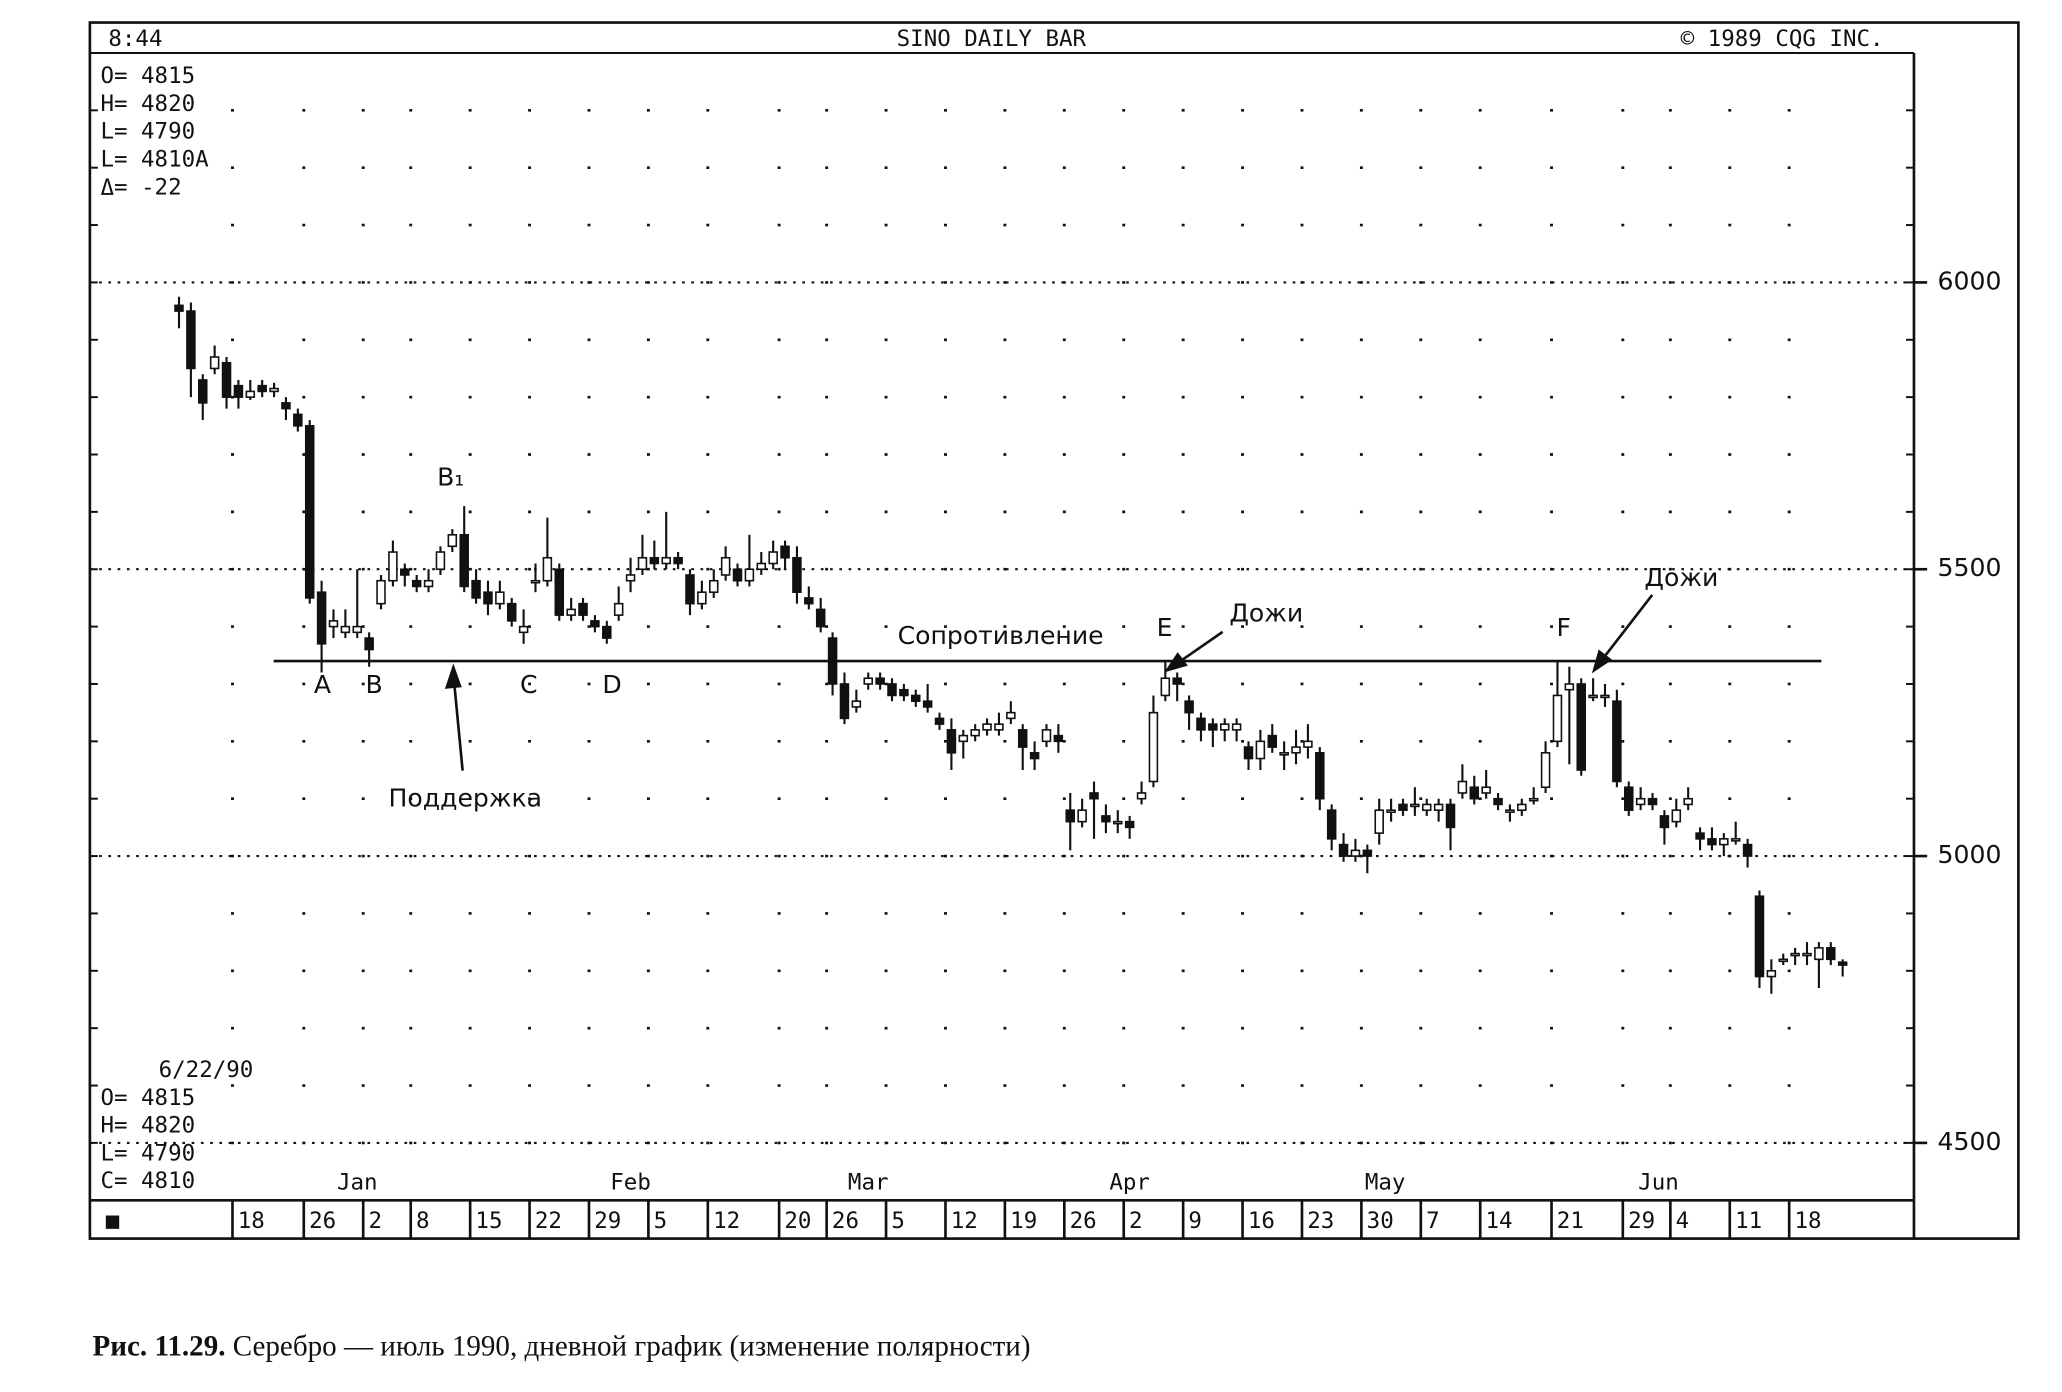 The height and width of the screenshot is (1392, 2062). I want to click on x-tick-label: 18, so click(1807, 1221).